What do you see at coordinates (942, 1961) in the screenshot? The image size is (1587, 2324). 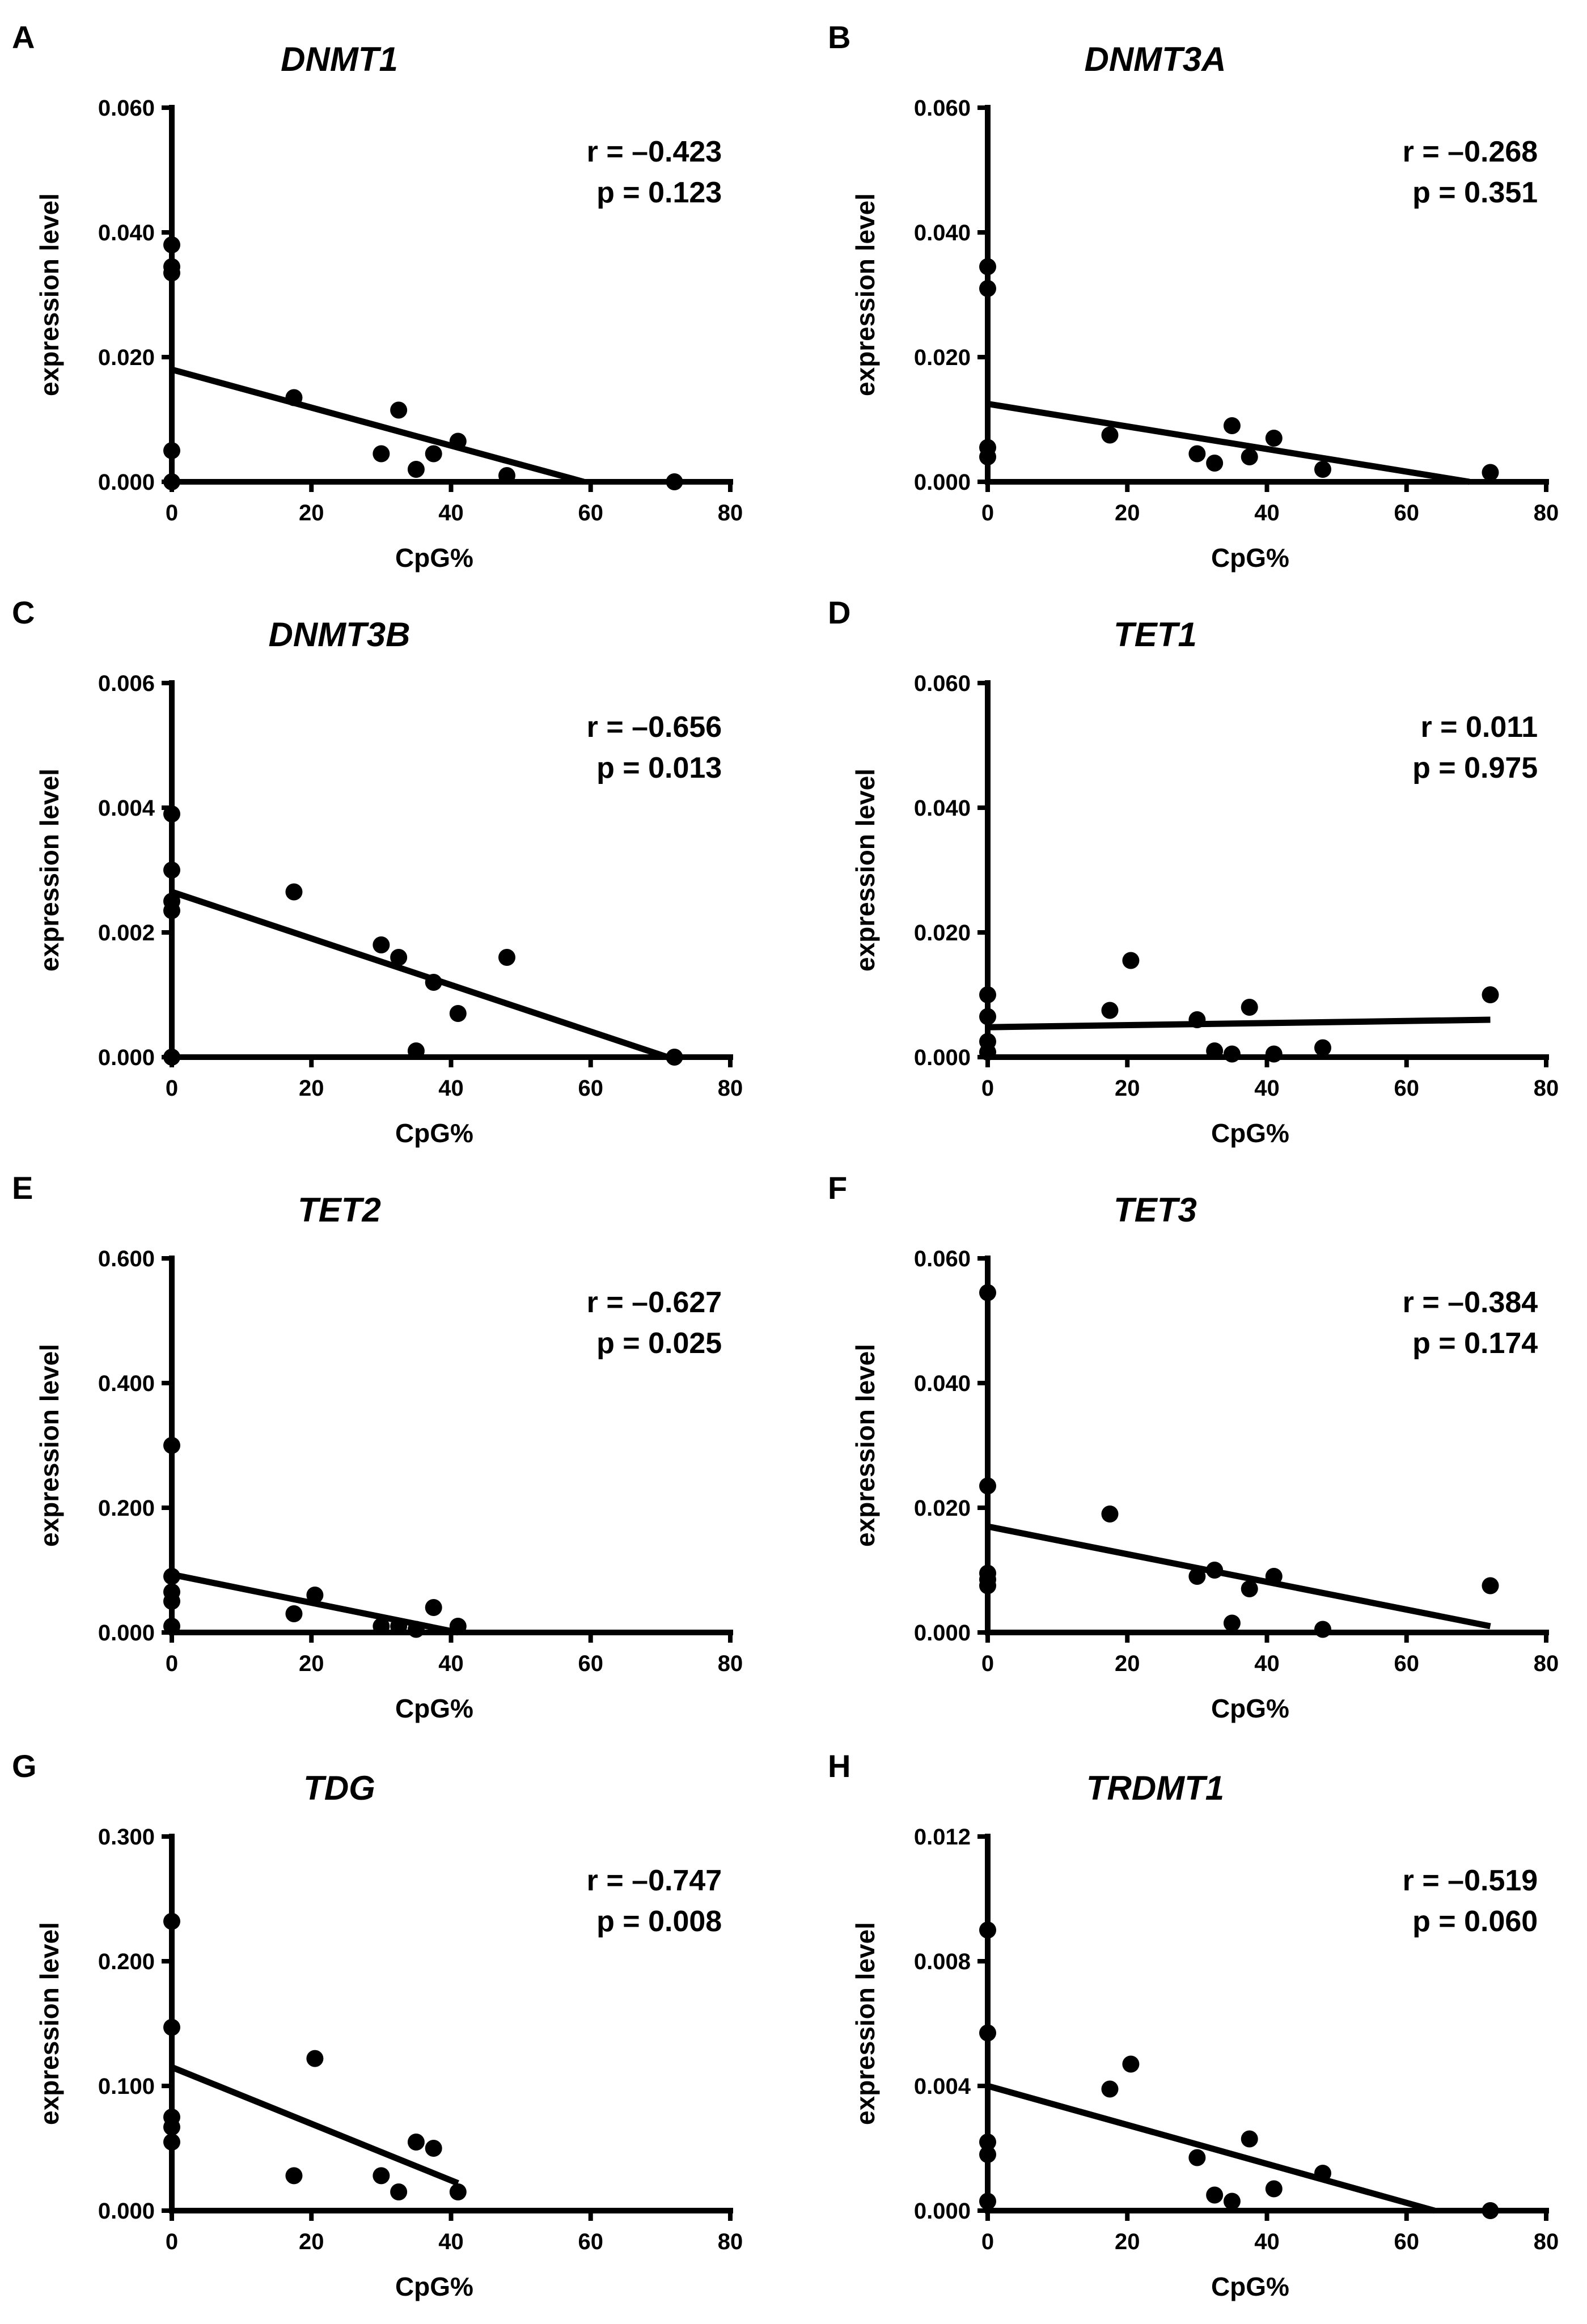 I see `y-tick-label: 0.008` at bounding box center [942, 1961].